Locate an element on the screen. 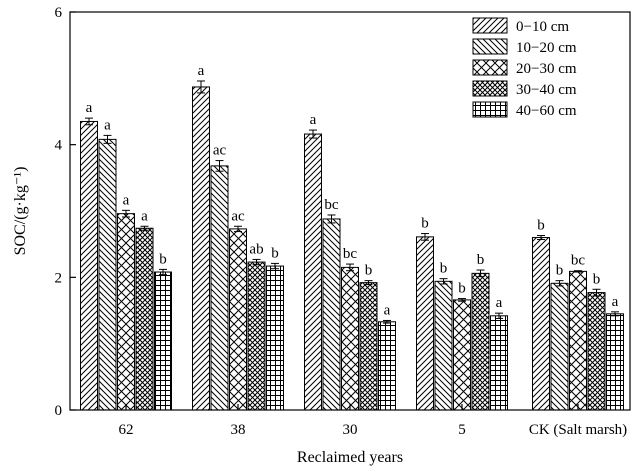  x-axis-title: Reclaimed years is located at coordinates (350, 457).